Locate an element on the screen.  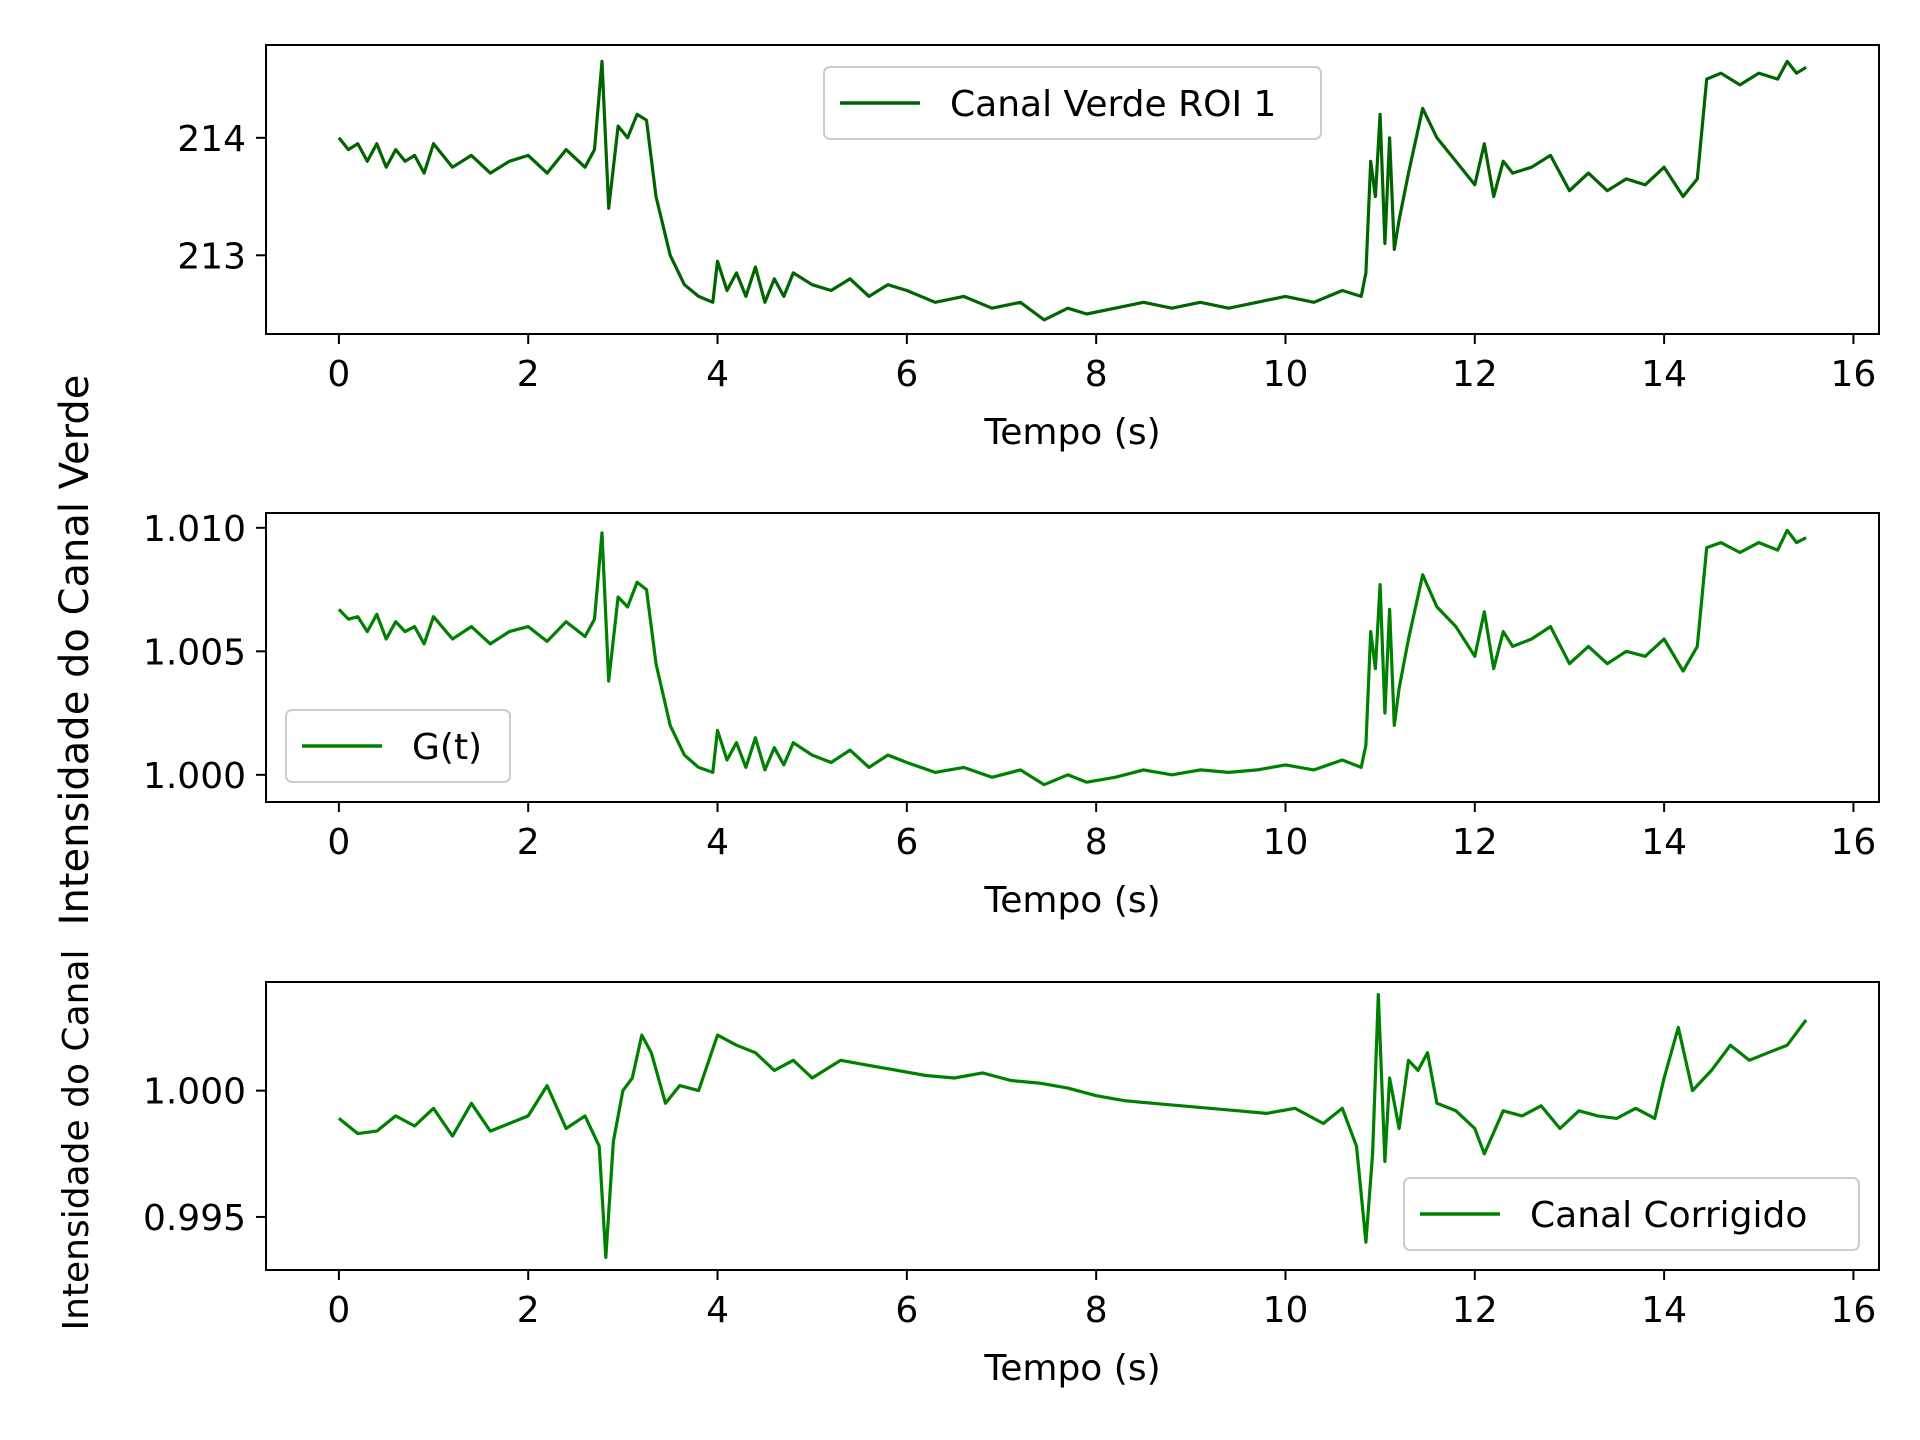
y-tick-label: 213 is located at coordinates (211, 256).